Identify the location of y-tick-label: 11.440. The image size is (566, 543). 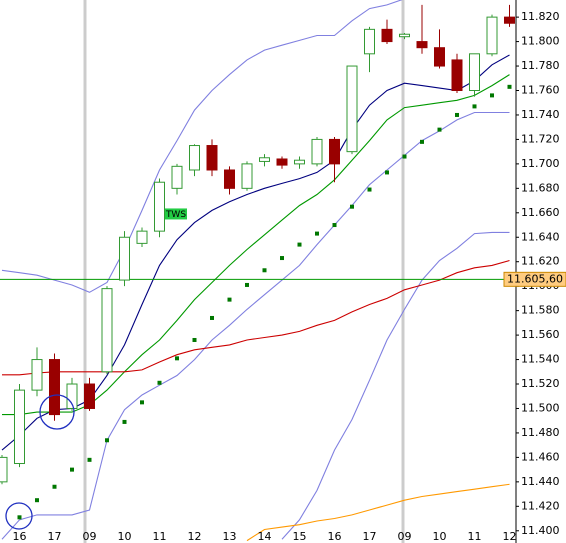
(540, 481).